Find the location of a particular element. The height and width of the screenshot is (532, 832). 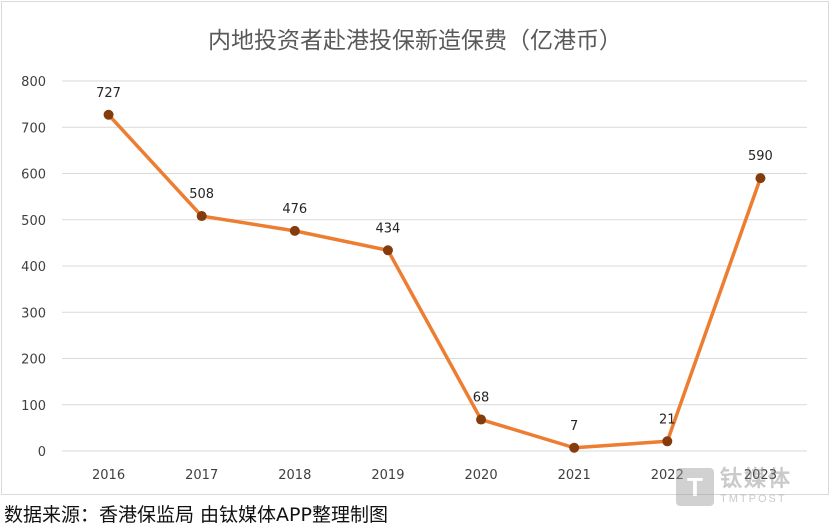

y-tick-label: 300 is located at coordinates (33, 313).